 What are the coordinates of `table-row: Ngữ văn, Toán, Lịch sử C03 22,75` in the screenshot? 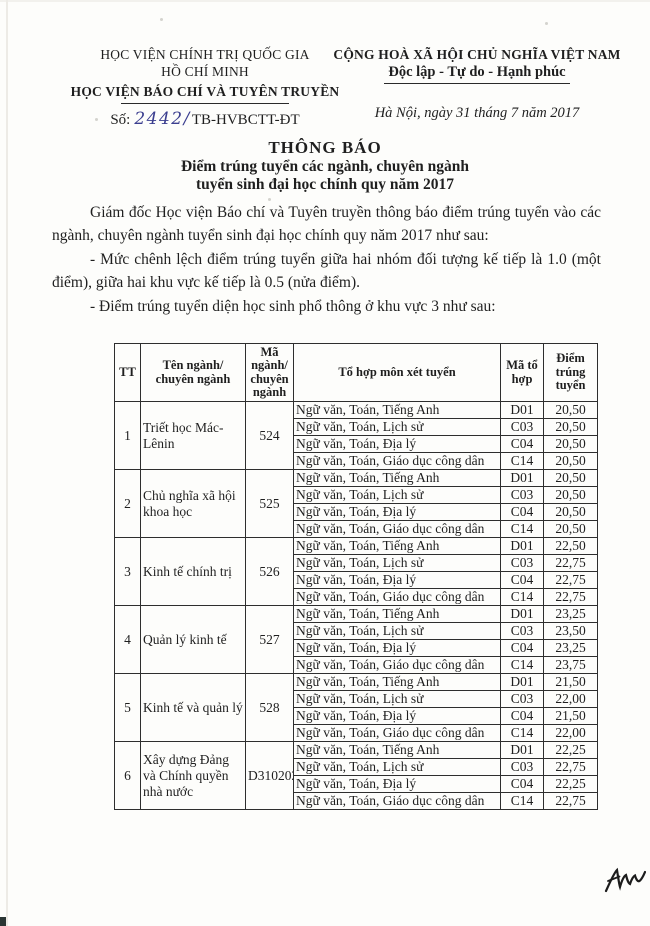 It's located at (356, 563).